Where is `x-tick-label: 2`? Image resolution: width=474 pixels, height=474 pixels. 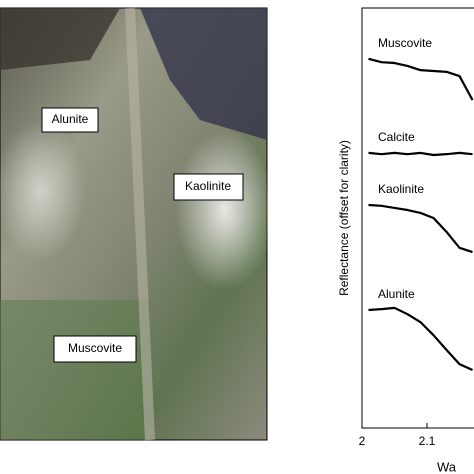
x-tick-label: 2 is located at coordinates (362, 441).